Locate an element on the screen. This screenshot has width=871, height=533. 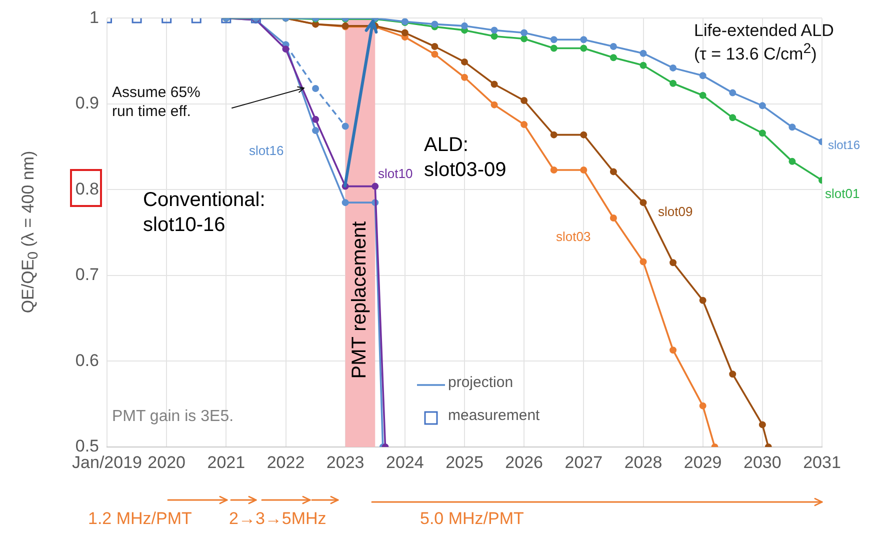
annotation: PMT gain is 3E5. is located at coordinates (173, 417).